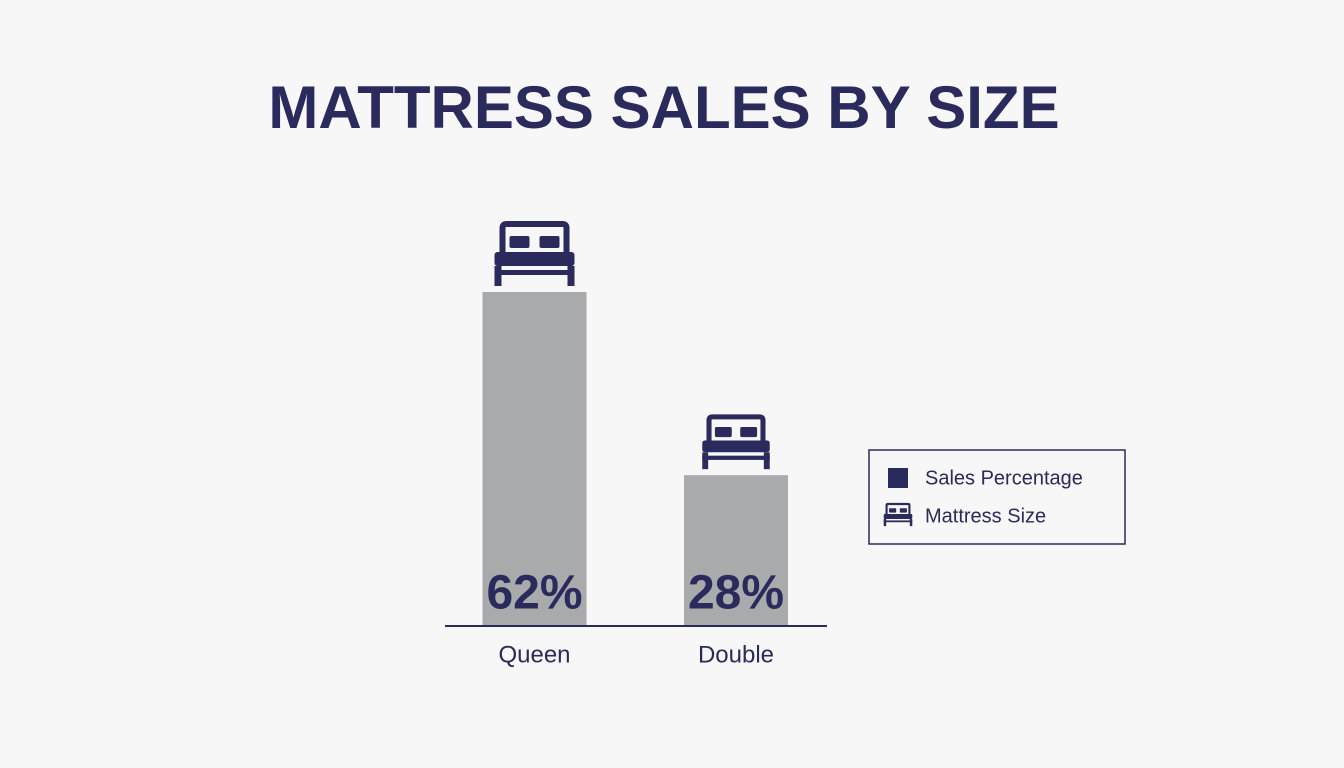  Describe the element at coordinates (736, 654) in the screenshot. I see `x-tick-label: Double` at that location.